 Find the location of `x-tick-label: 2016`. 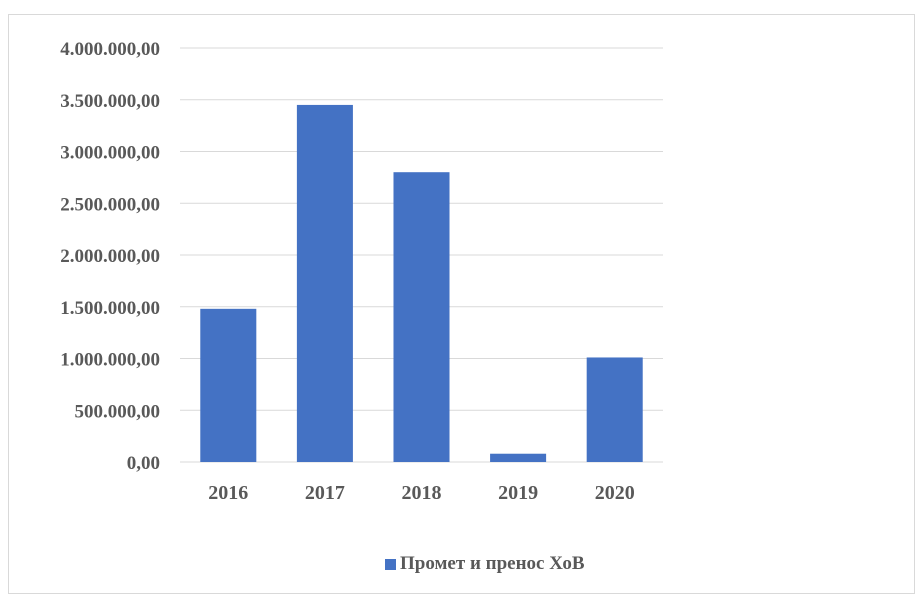

x-tick-label: 2016 is located at coordinates (228, 493).